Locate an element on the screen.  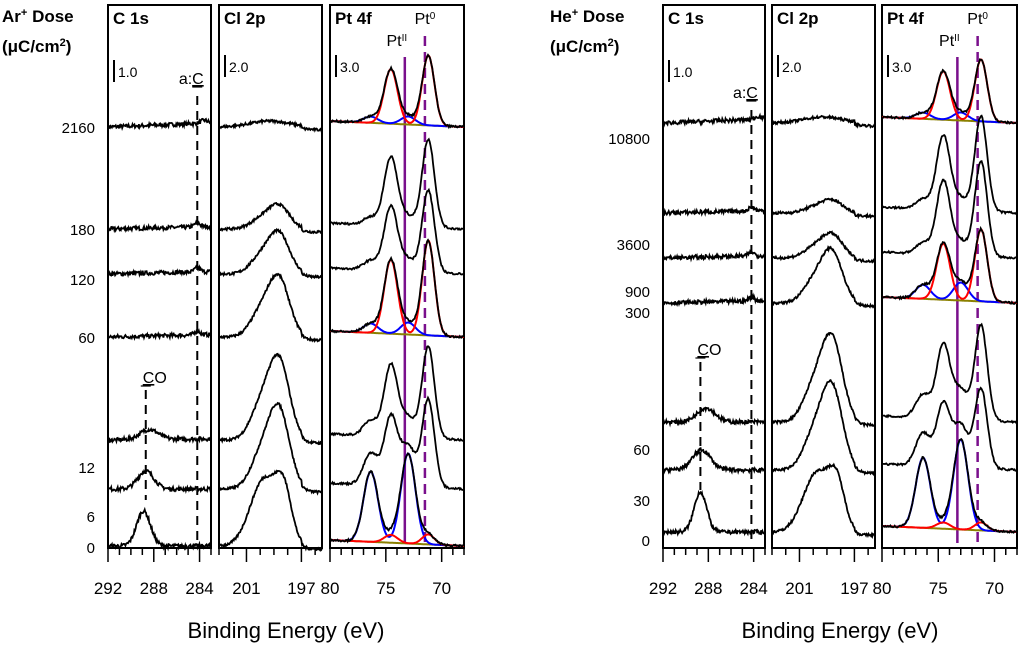
dose-title: Ar+ Dose is located at coordinates (38, 16).